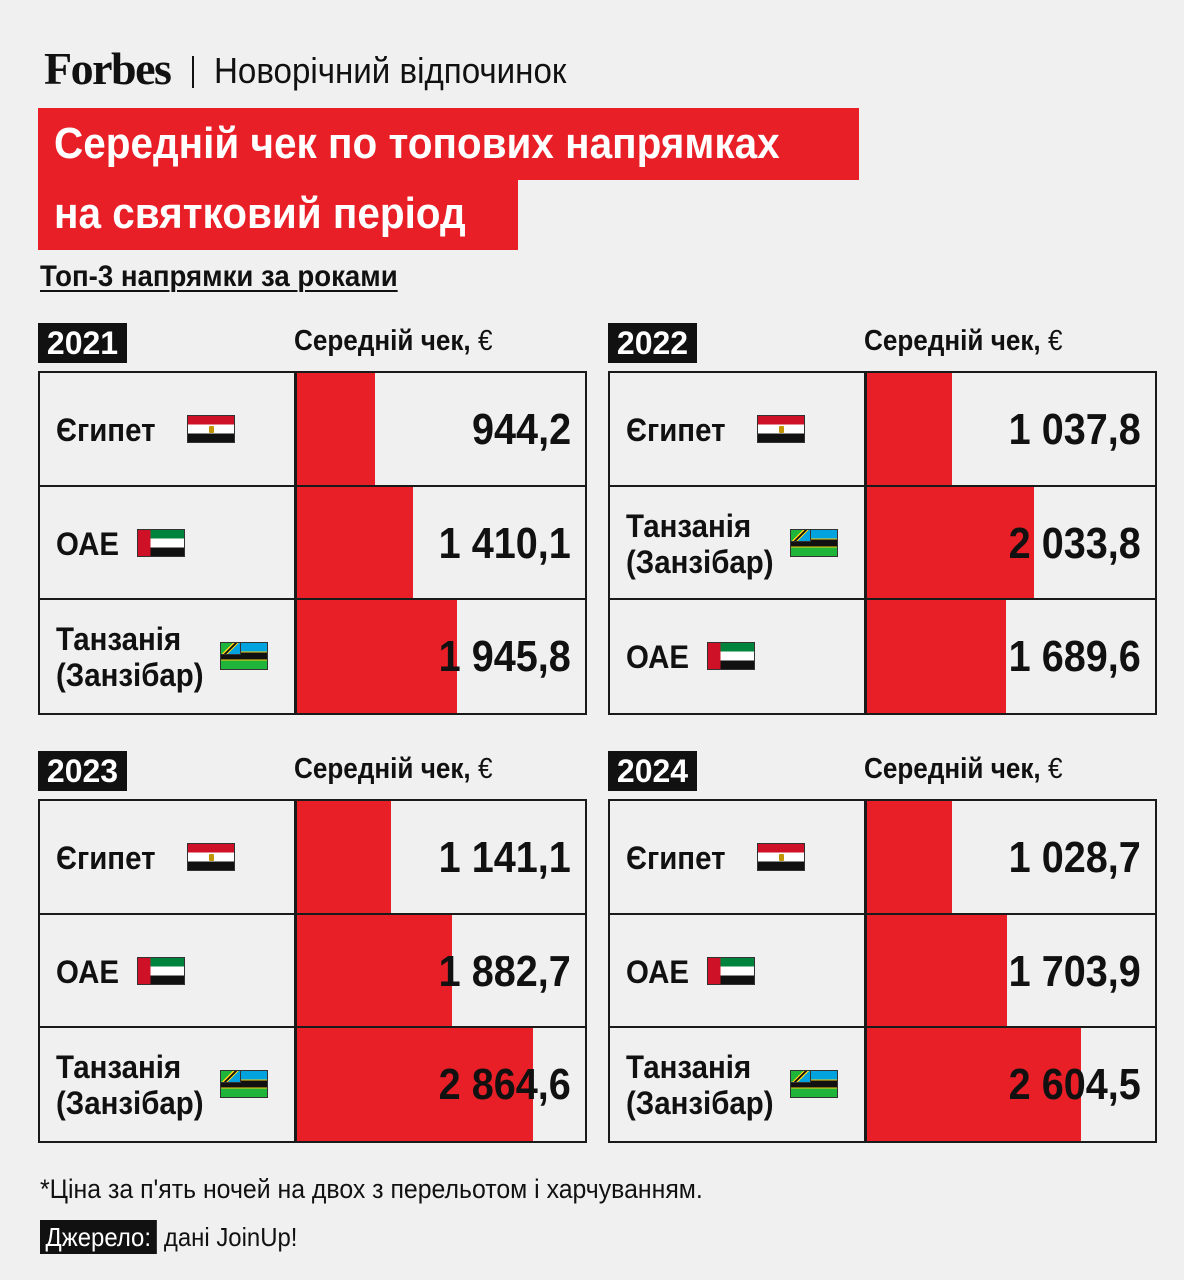  Describe the element at coordinates (230, 1236) in the screenshot. I see `source-text: дані JoinUp!` at that location.